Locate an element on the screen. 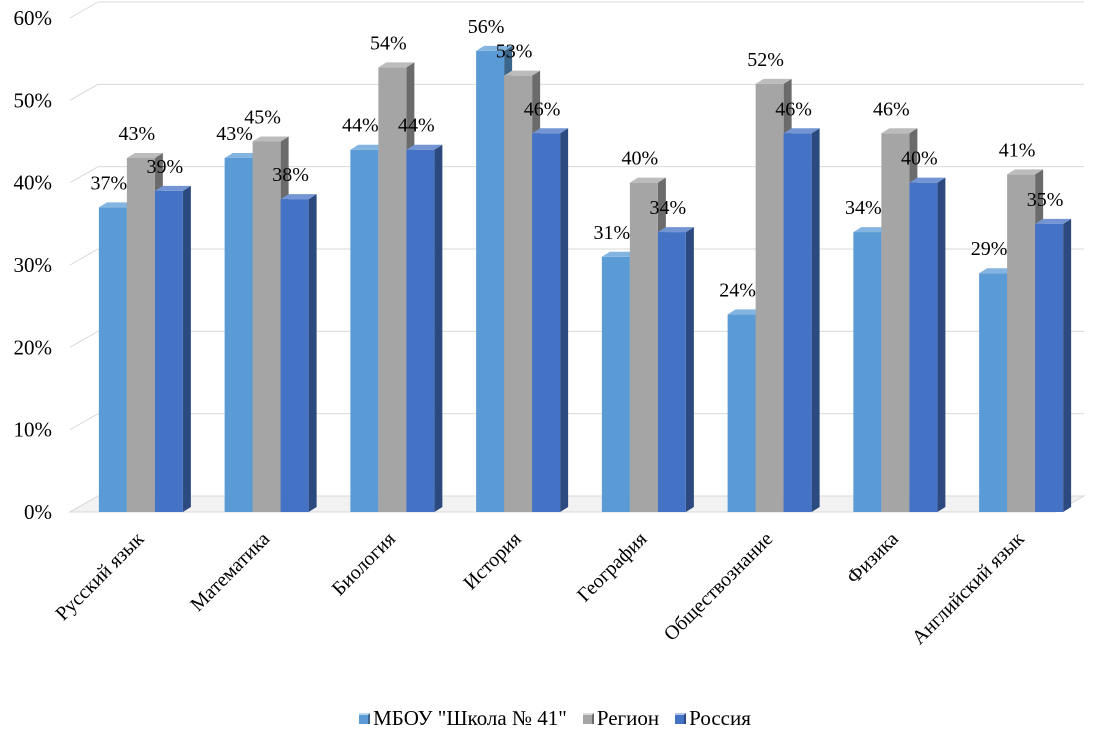  data-label: 31% is located at coordinates (612, 233).